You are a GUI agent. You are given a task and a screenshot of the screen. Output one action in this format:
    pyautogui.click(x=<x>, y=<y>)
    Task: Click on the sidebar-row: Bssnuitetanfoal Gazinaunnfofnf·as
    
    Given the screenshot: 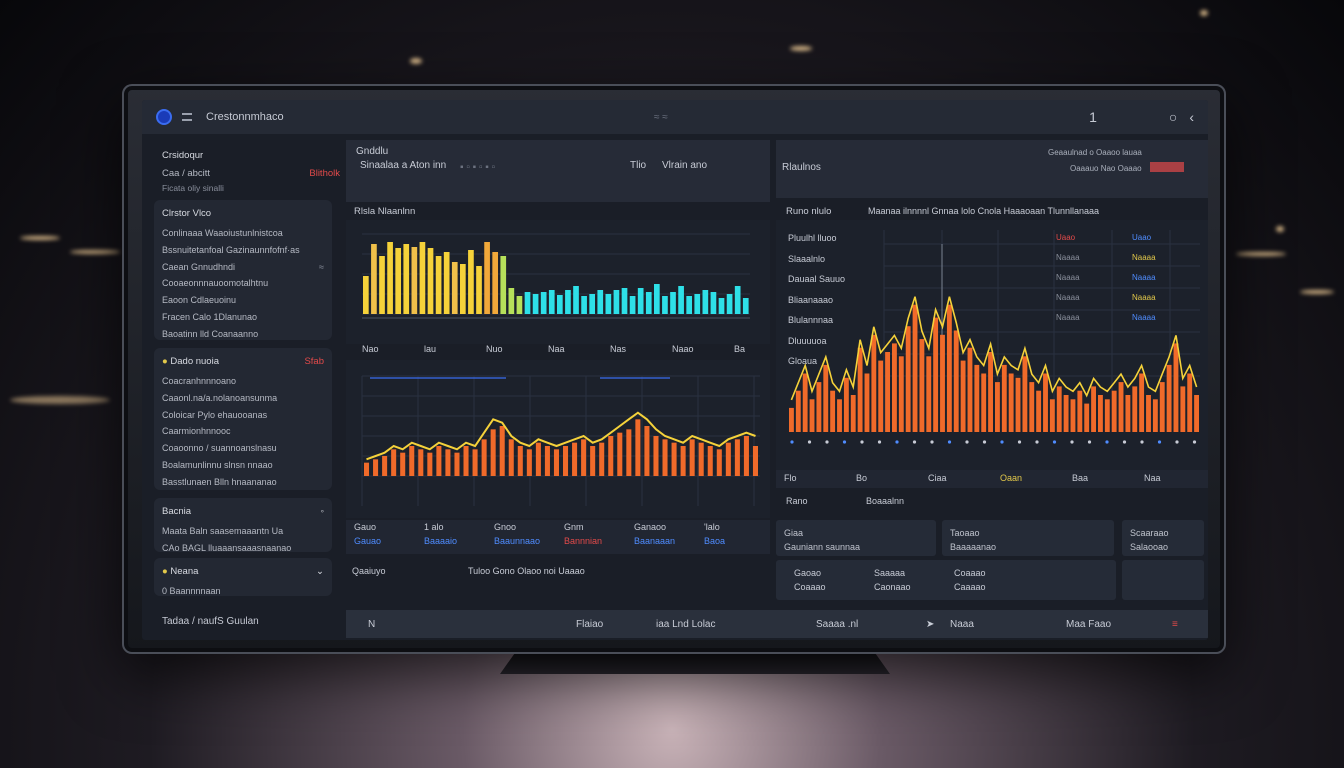 What is the action you would take?
    pyautogui.click(x=243, y=250)
    